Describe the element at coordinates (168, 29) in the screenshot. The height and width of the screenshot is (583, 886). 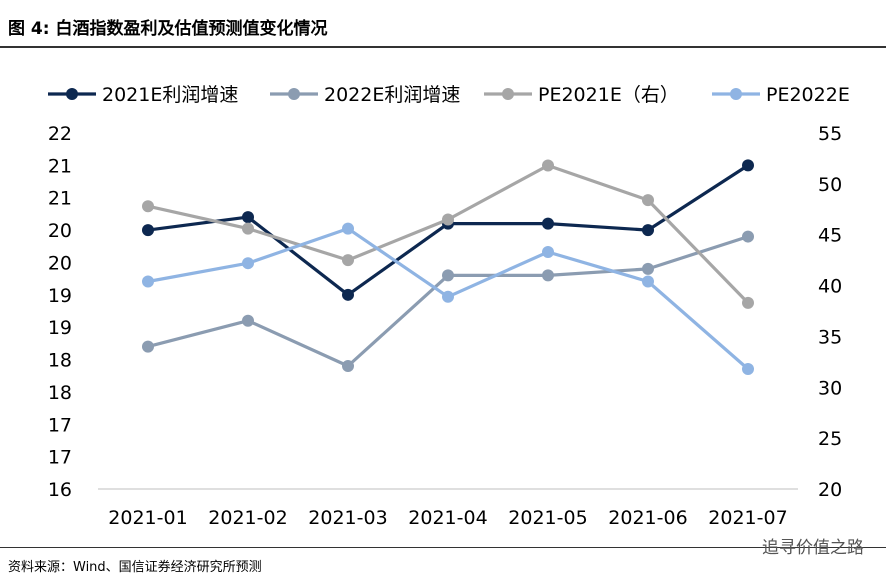
I see `figure-title: 图 4: 白酒指数盈利及估值预测值变化情况` at that location.